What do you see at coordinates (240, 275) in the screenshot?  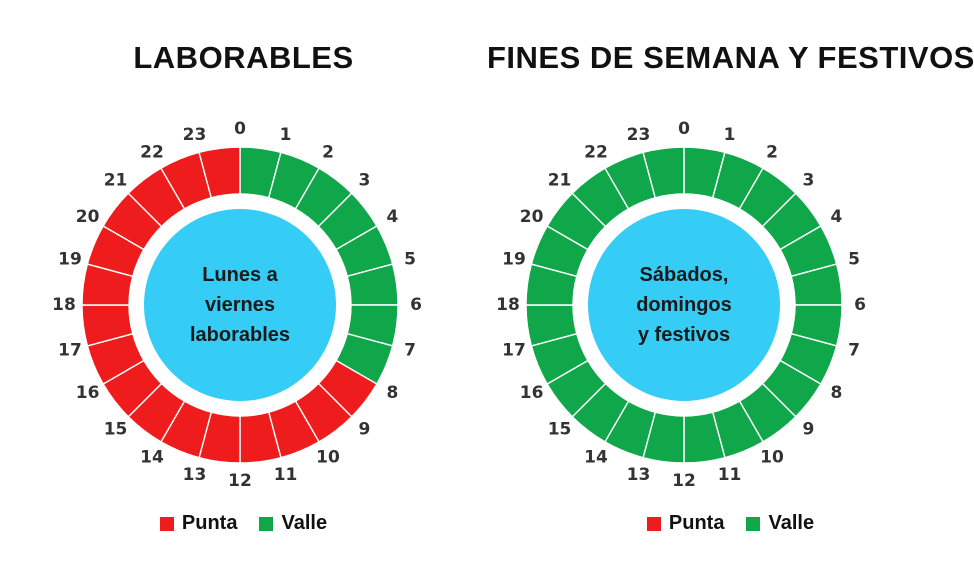 I see `center-text-line: Lunes a` at bounding box center [240, 275].